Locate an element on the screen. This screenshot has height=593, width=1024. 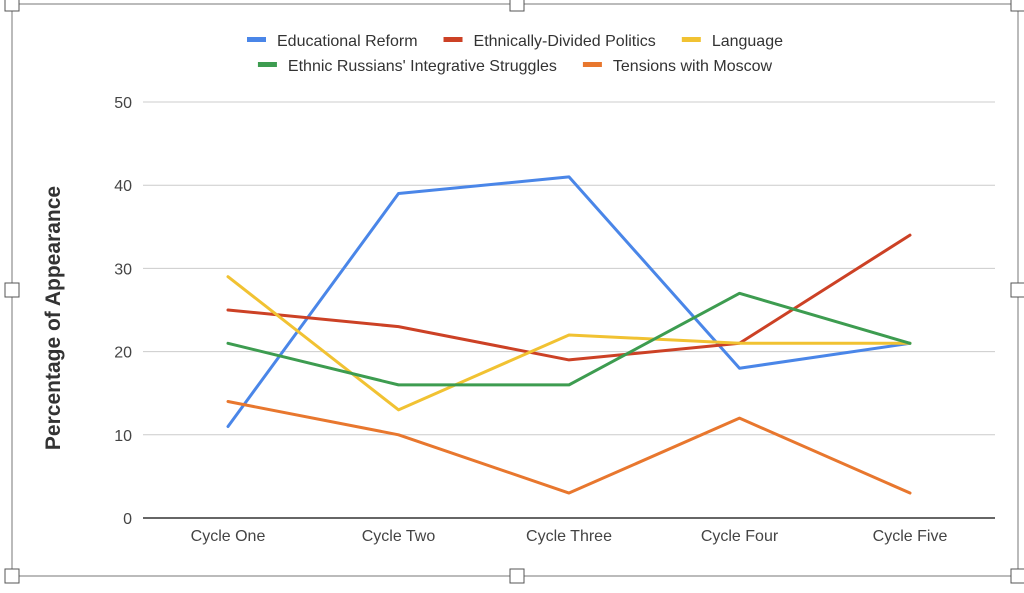
legend-label: Tensions with Moscow is located at coordinates (693, 66).